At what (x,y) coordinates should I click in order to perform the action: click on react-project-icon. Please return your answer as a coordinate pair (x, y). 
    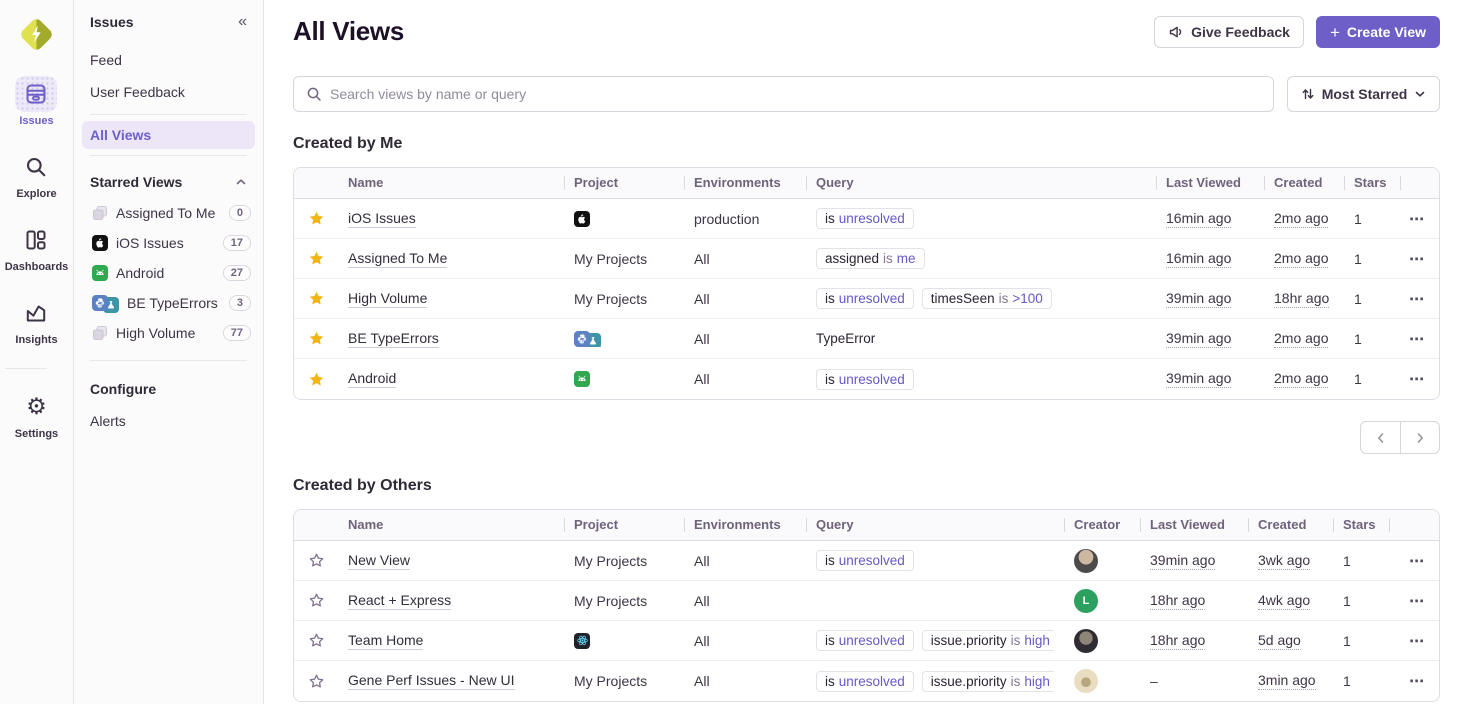
    Looking at the image, I should click on (582, 640).